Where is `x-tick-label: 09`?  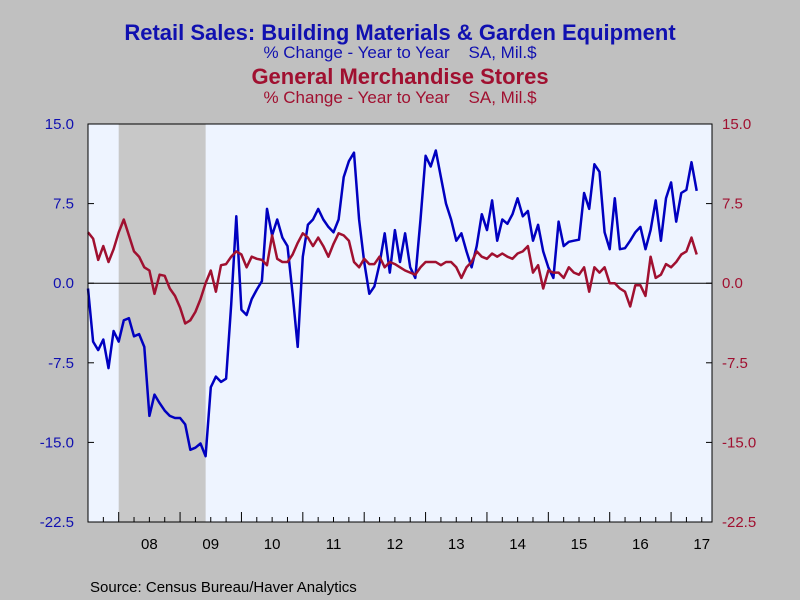 x-tick-label: 09 is located at coordinates (210, 544).